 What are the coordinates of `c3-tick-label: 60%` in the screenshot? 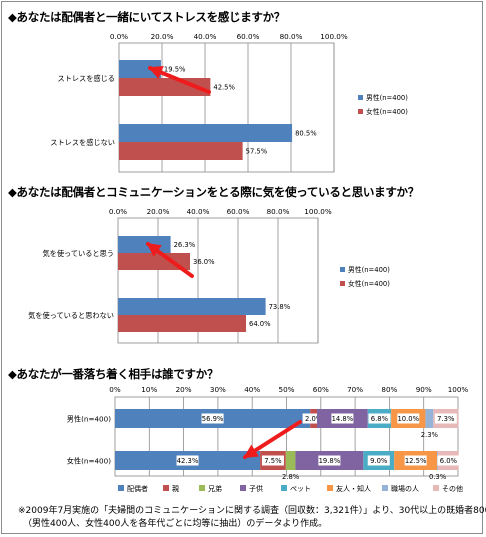 It's located at (321, 389).